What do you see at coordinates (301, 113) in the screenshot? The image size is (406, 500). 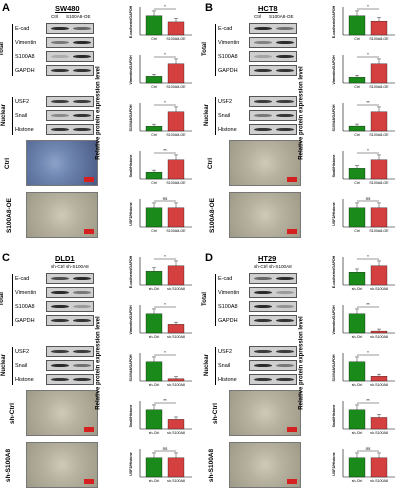 I see `y-axis-title: Relative protein expression level` at bounding box center [301, 113].